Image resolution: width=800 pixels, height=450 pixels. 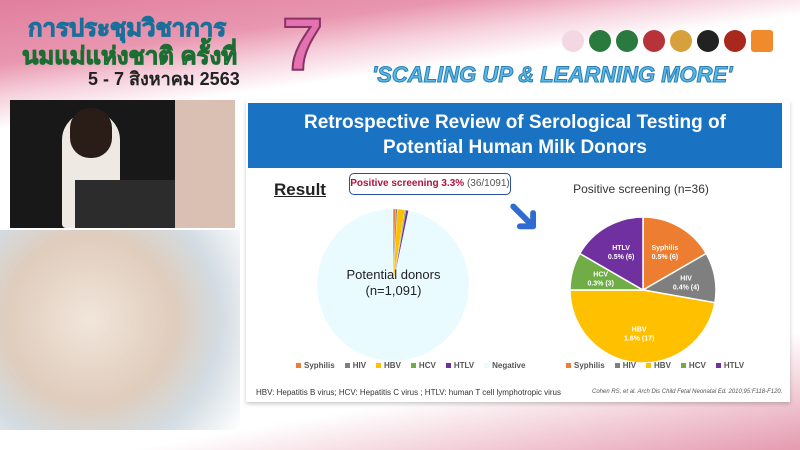 What do you see at coordinates (600, 275) in the screenshot?
I see `slice-label: HCV` at bounding box center [600, 275].